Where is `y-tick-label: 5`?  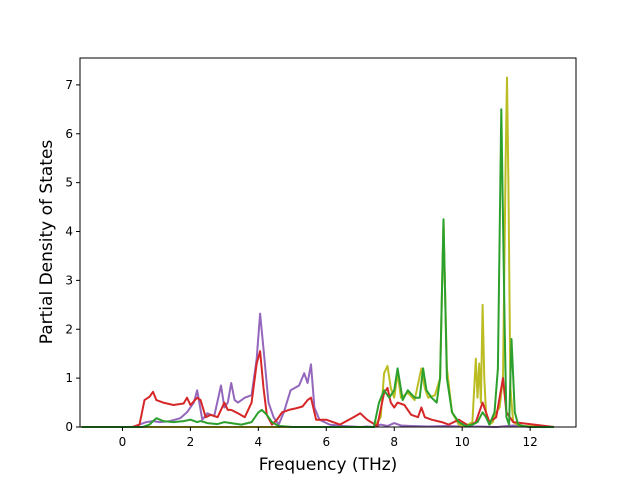 y-tick-label: 5 is located at coordinates (69, 183).